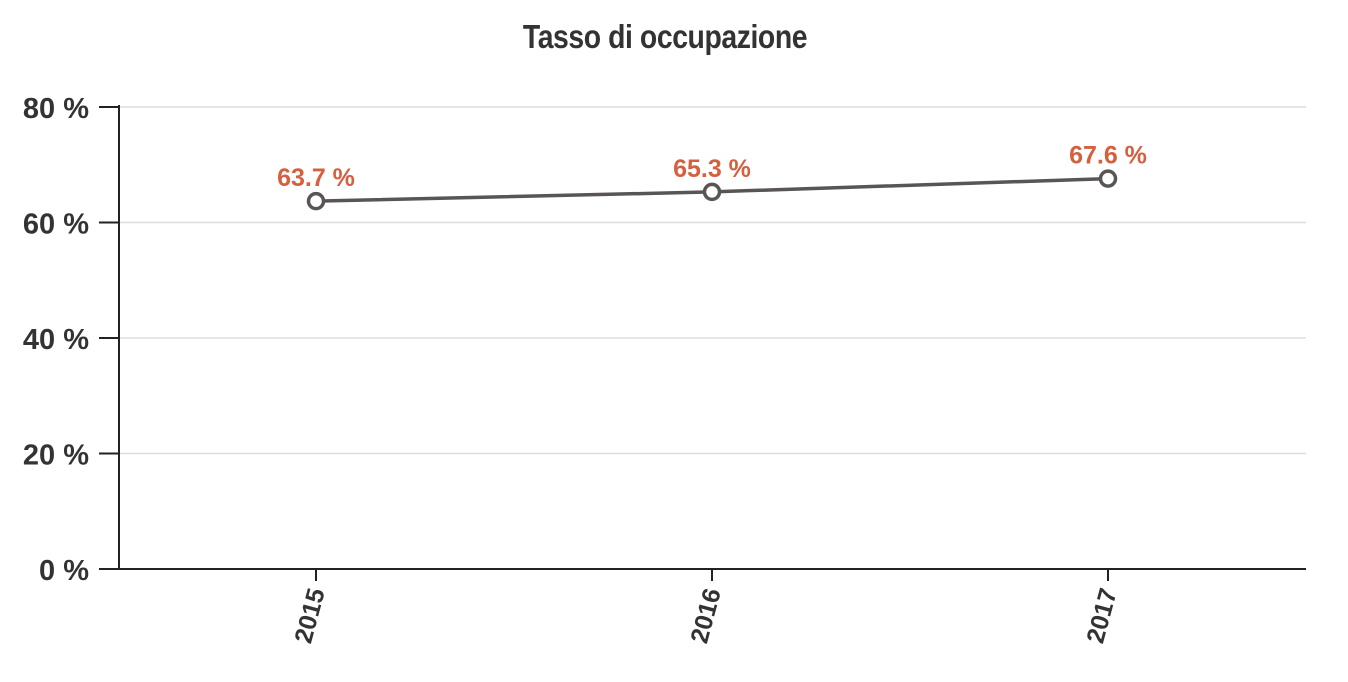  Describe the element at coordinates (64, 571) in the screenshot. I see `y-tick-label: 0 %` at that location.